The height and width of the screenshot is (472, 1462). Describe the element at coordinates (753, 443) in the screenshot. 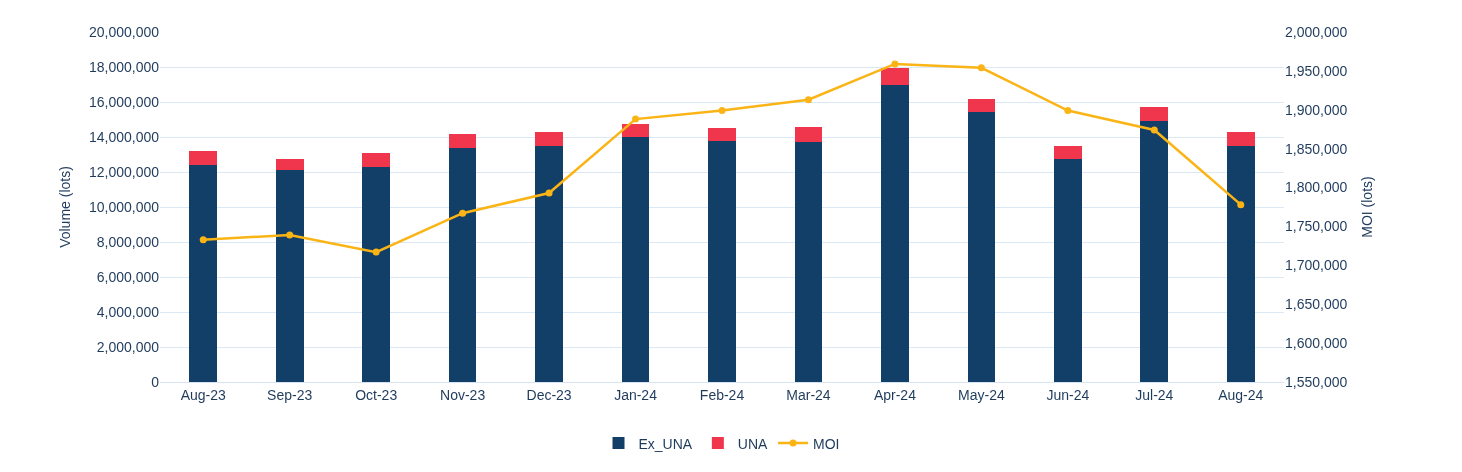

I see `legend-label: UNA` at that location.